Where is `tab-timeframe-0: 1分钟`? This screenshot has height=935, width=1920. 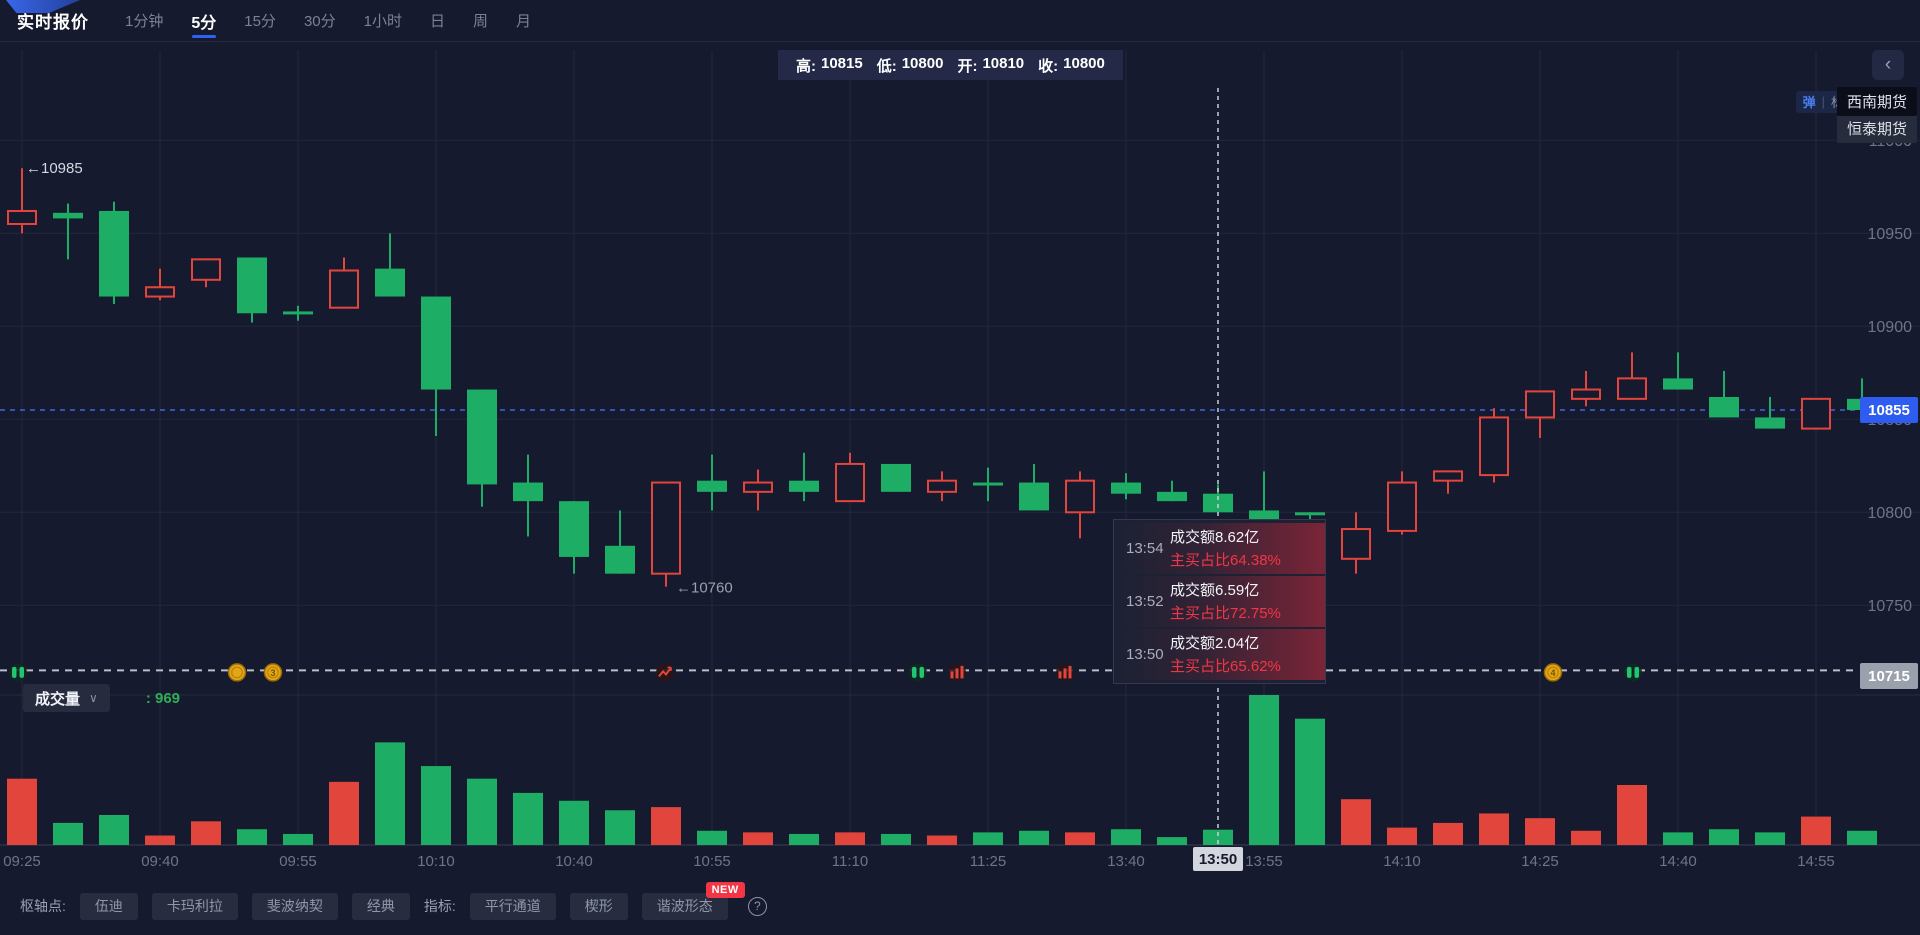
tab-timeframe-0: 1分钟 is located at coordinates (144, 21).